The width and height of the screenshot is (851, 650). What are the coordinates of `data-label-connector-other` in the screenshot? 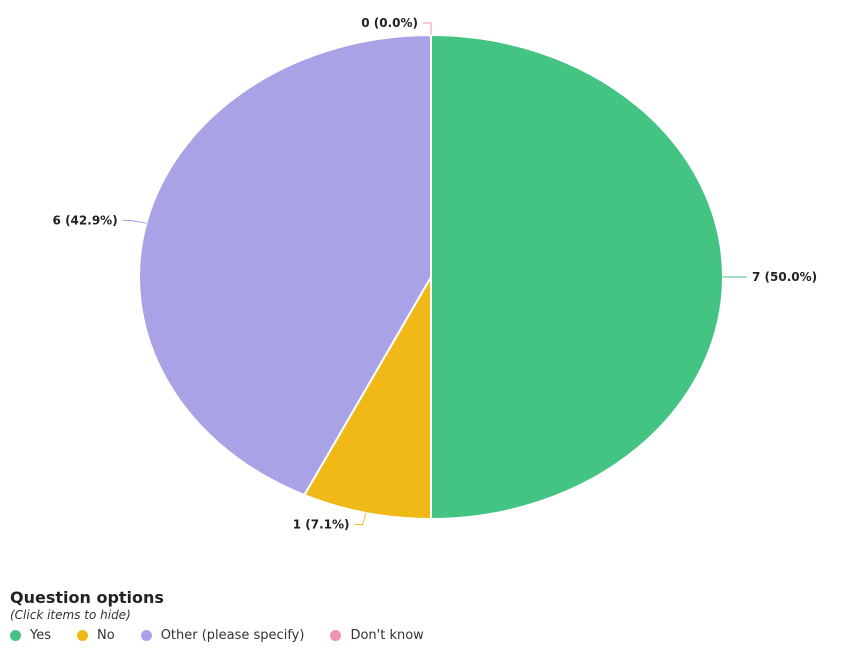 It's located at (134, 222).